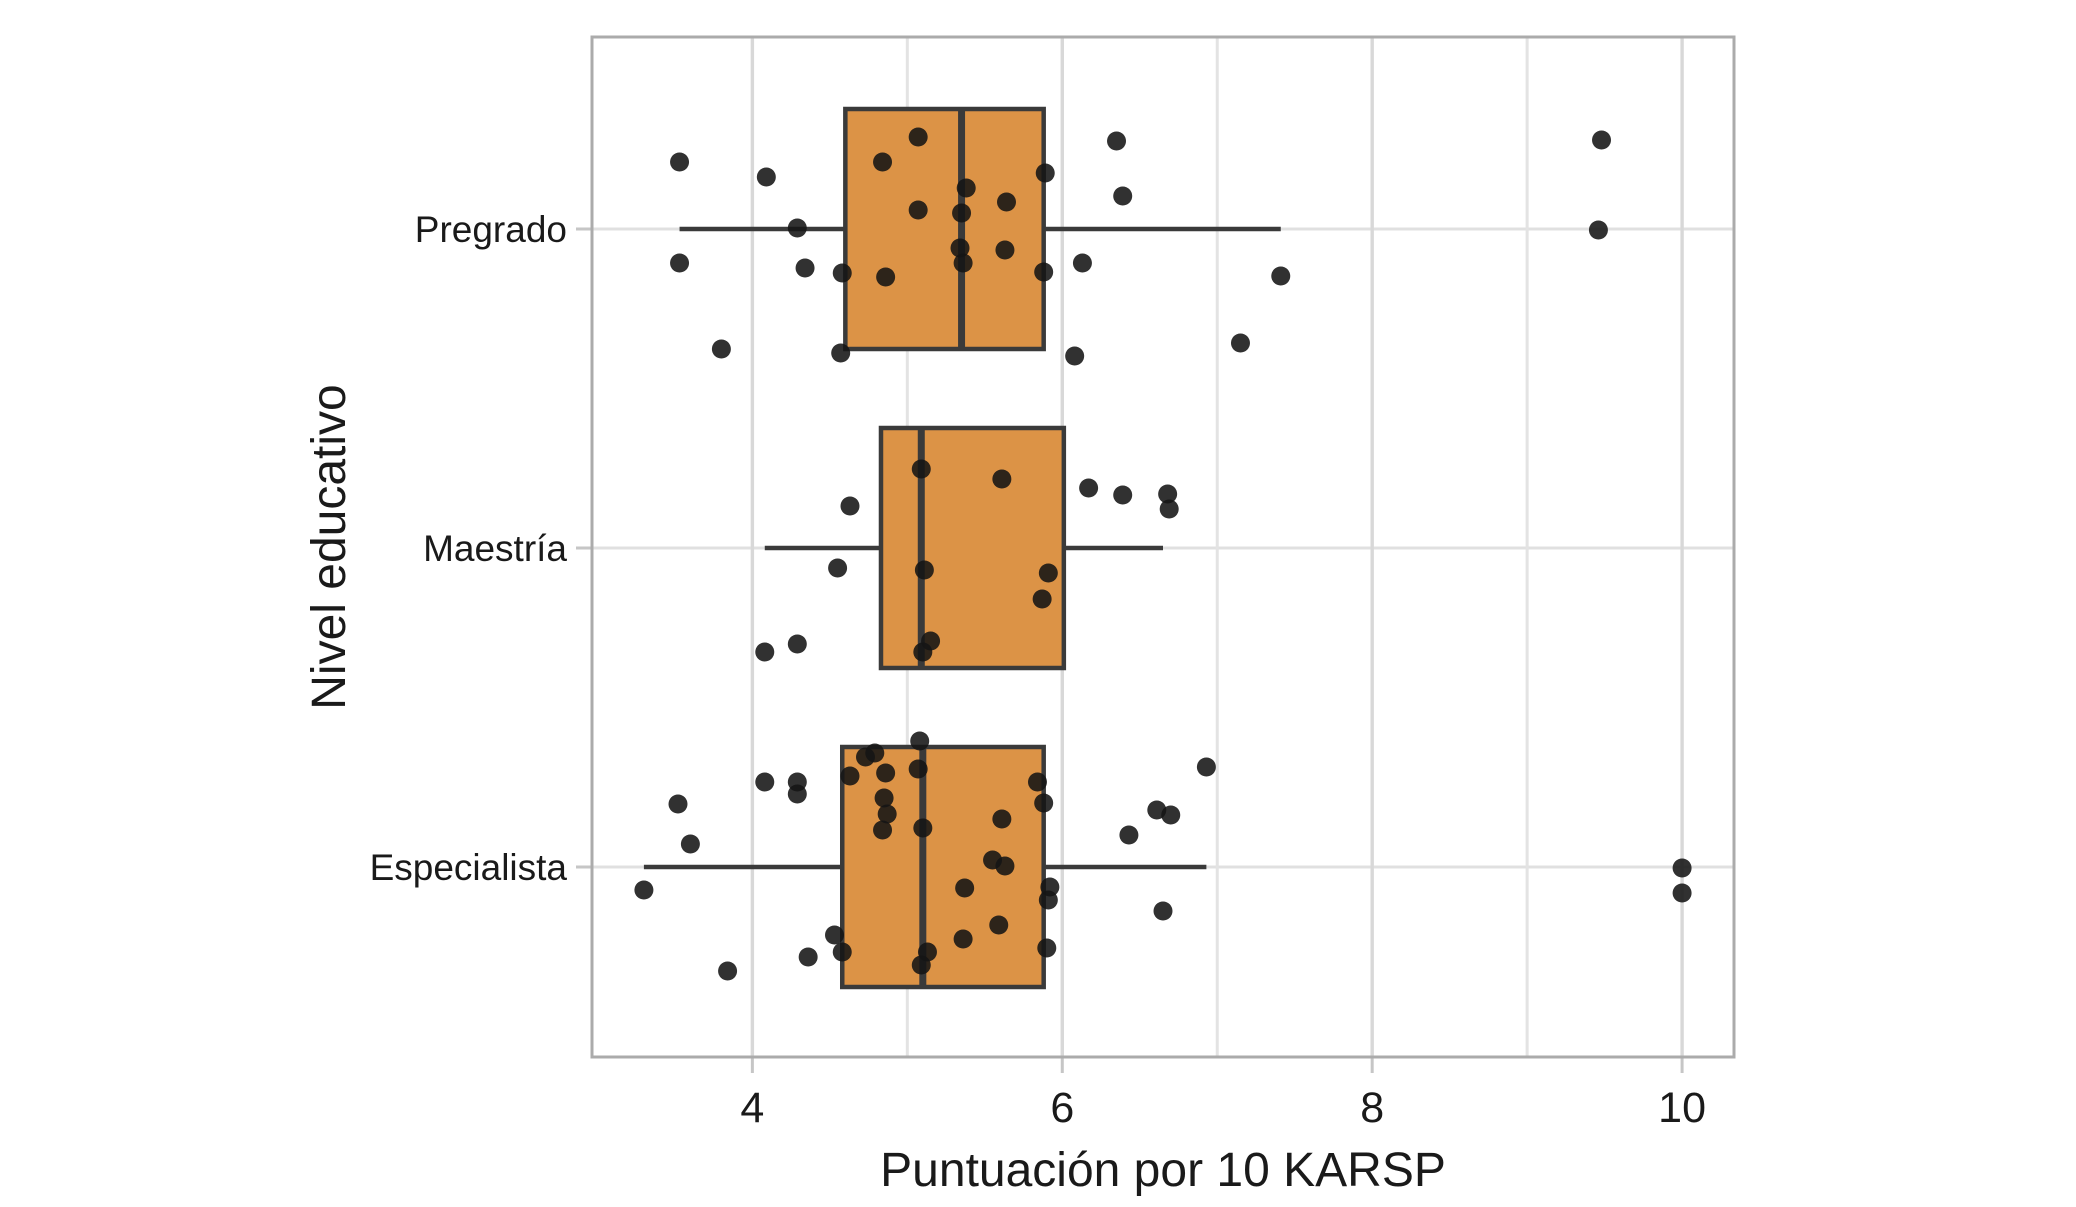 The height and width of the screenshot is (1207, 2076). Describe the element at coordinates (469, 867) in the screenshot. I see `y-tick-label: Especialista` at that location.